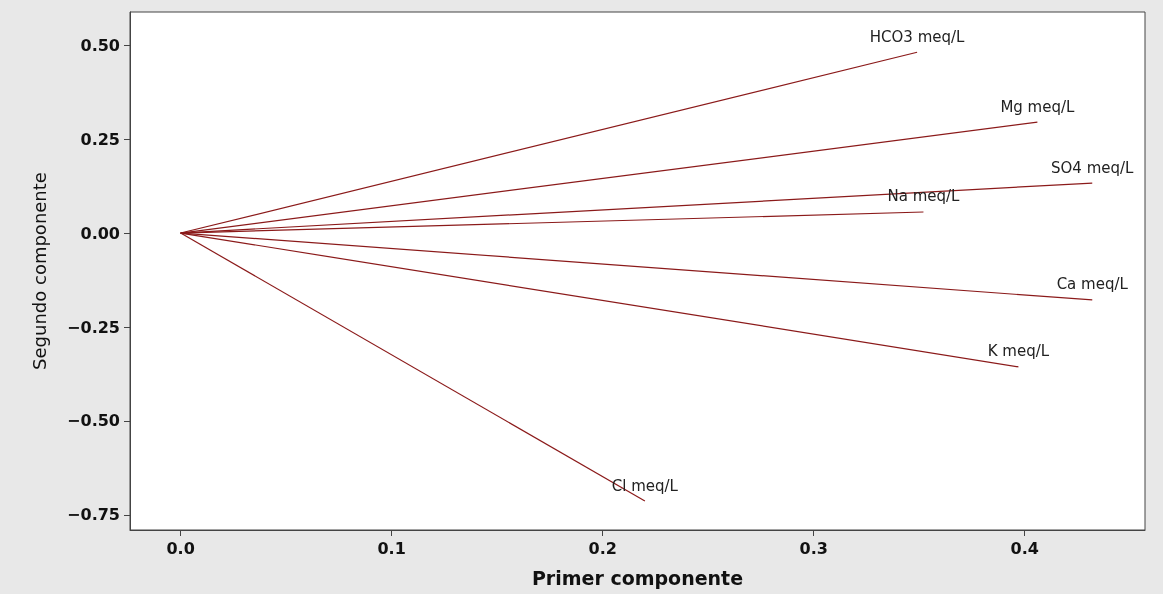 This screenshot has height=594, width=1163. What do you see at coordinates (100, 45) in the screenshot?
I see `y-tick-label: 0.50` at bounding box center [100, 45].